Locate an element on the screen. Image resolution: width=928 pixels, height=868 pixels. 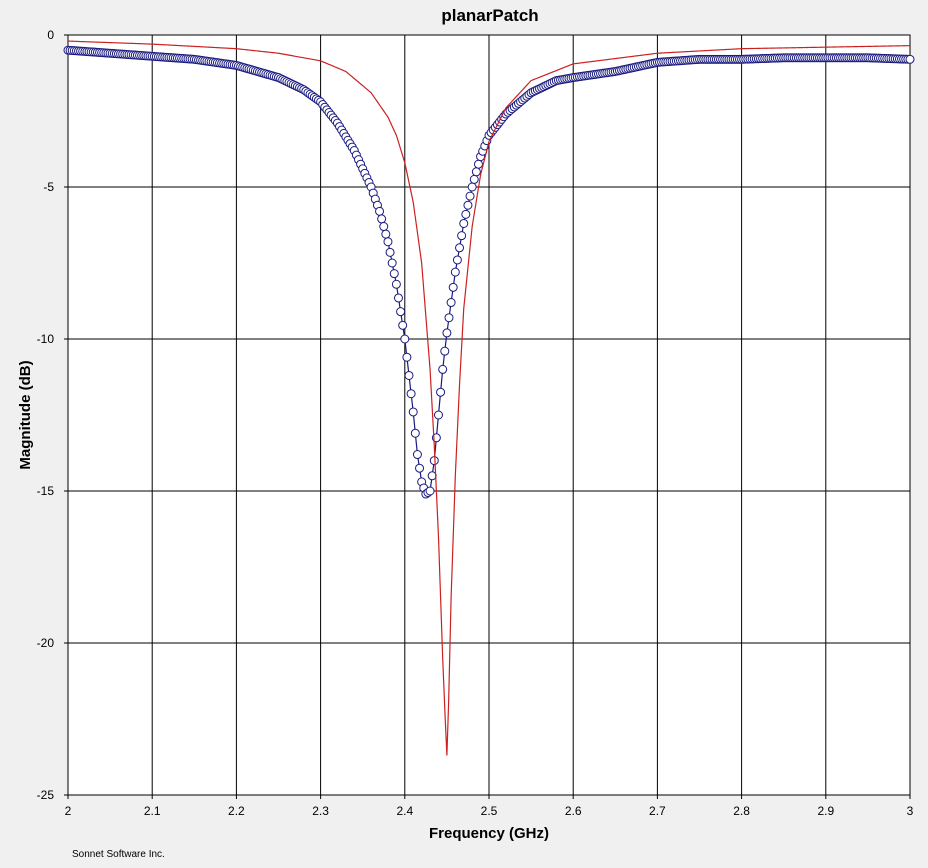
y-tick-label: -25 is located at coordinates (46, 795).